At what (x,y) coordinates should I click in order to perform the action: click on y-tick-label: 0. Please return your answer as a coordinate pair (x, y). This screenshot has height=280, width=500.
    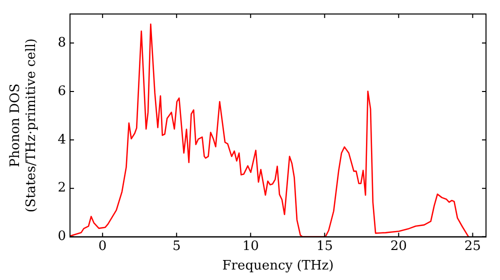
    Looking at the image, I should click on (62, 236).